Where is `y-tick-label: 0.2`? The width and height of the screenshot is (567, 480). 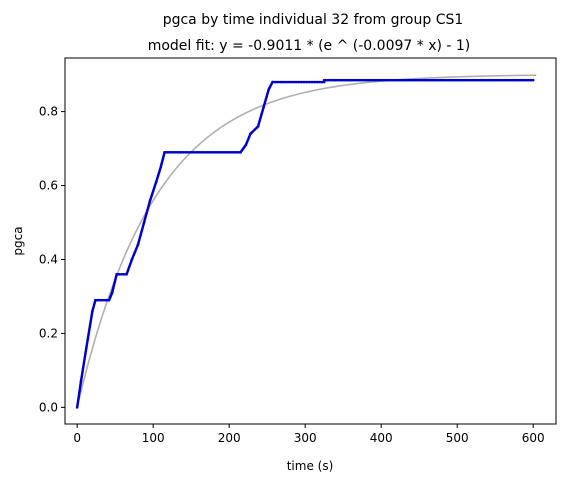
y-tick-label: 0.2 is located at coordinates (48, 333).